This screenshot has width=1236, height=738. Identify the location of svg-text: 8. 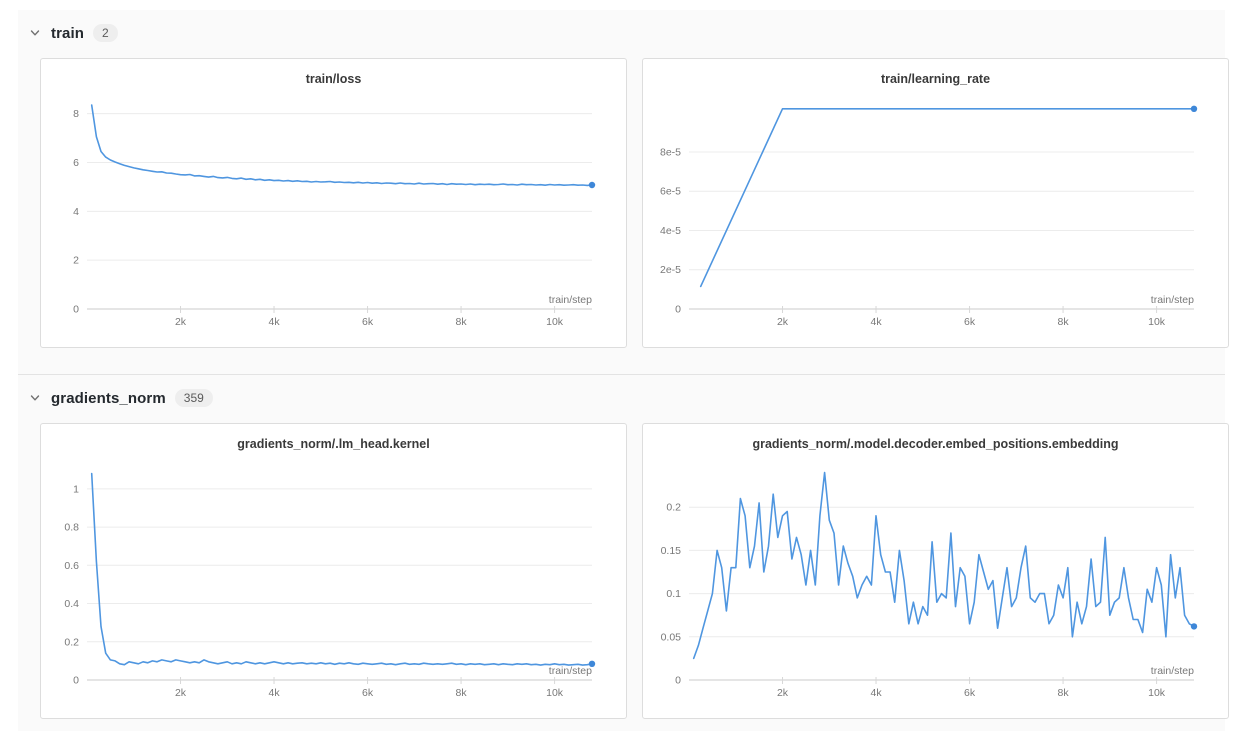
(76, 114).